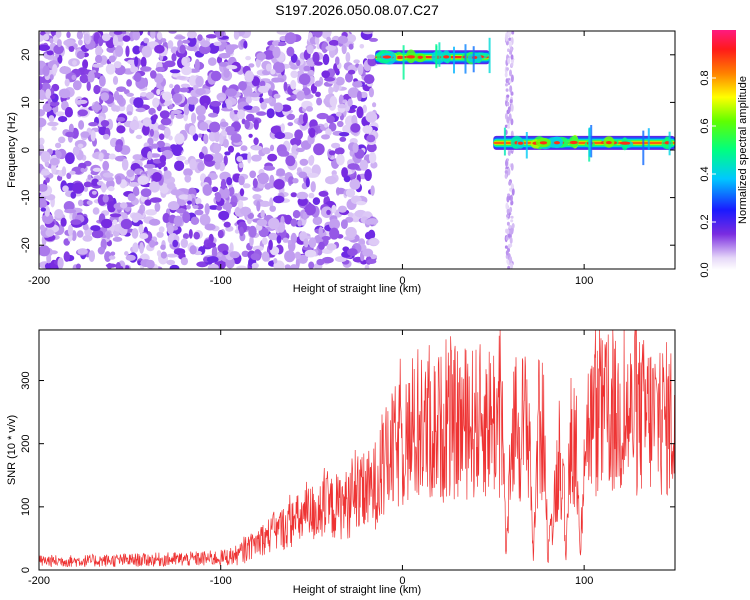 This screenshot has width=750, height=600. I want to click on colorbar-tick-label: 0.2, so click(705, 221).